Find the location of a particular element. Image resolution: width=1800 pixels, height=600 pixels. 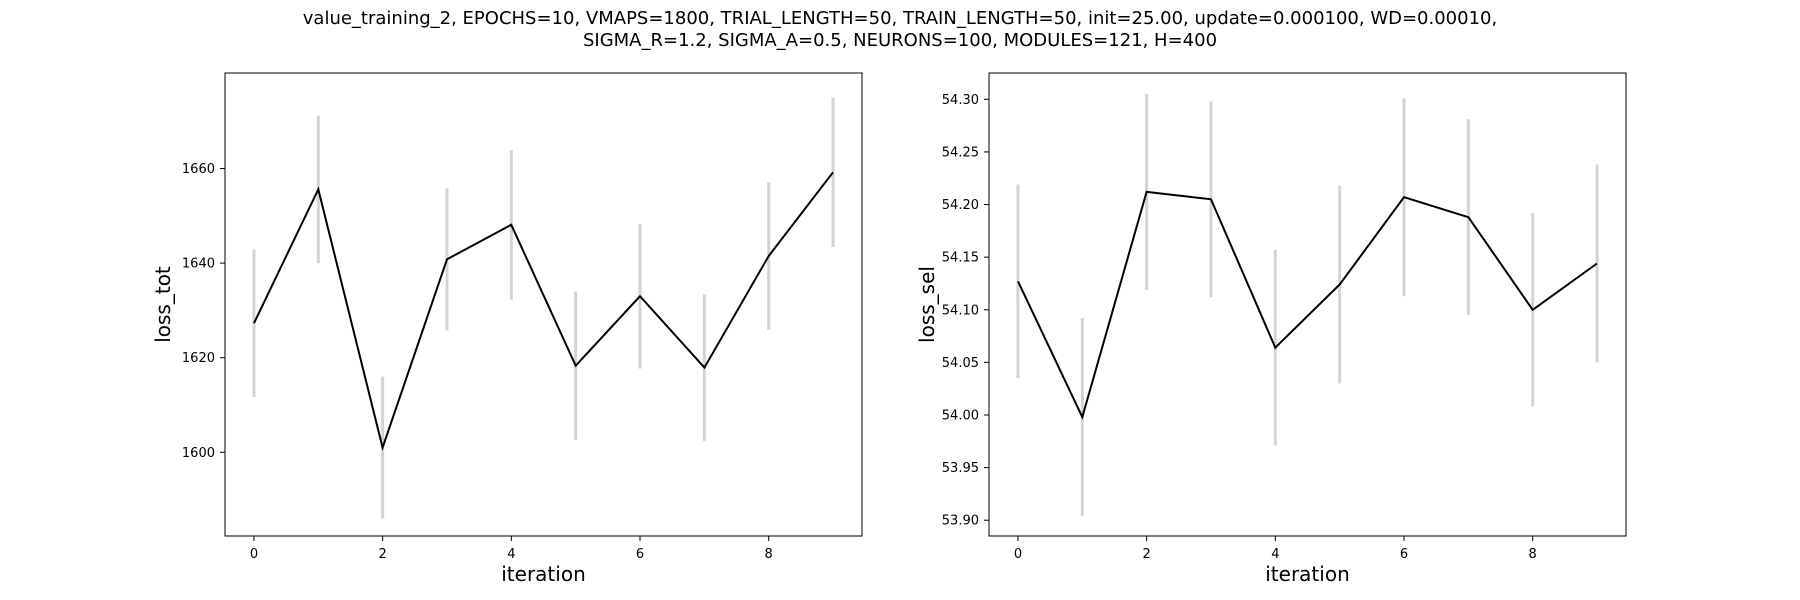

y-tick-label: 54.05 is located at coordinates (960, 363).